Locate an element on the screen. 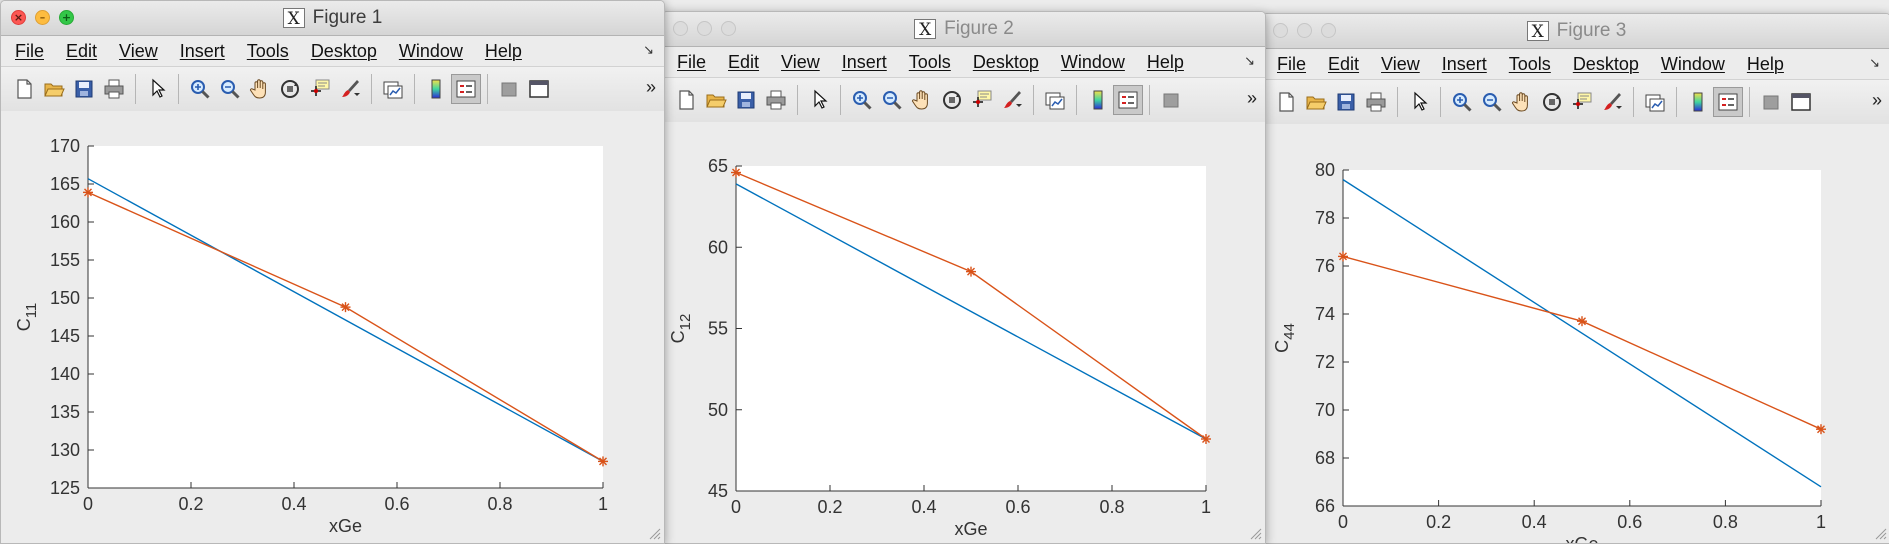  close-button: × is located at coordinates (18, 17).